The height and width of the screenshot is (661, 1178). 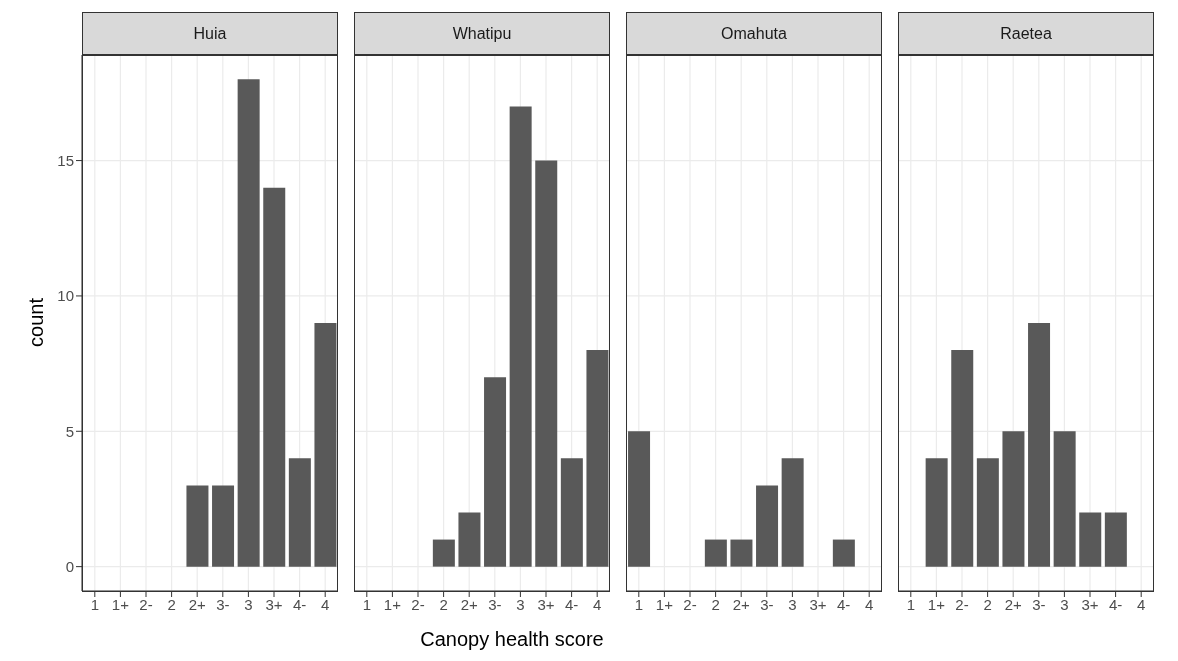 What do you see at coordinates (65, 160) in the screenshot?
I see `y-tick-label: 15` at bounding box center [65, 160].